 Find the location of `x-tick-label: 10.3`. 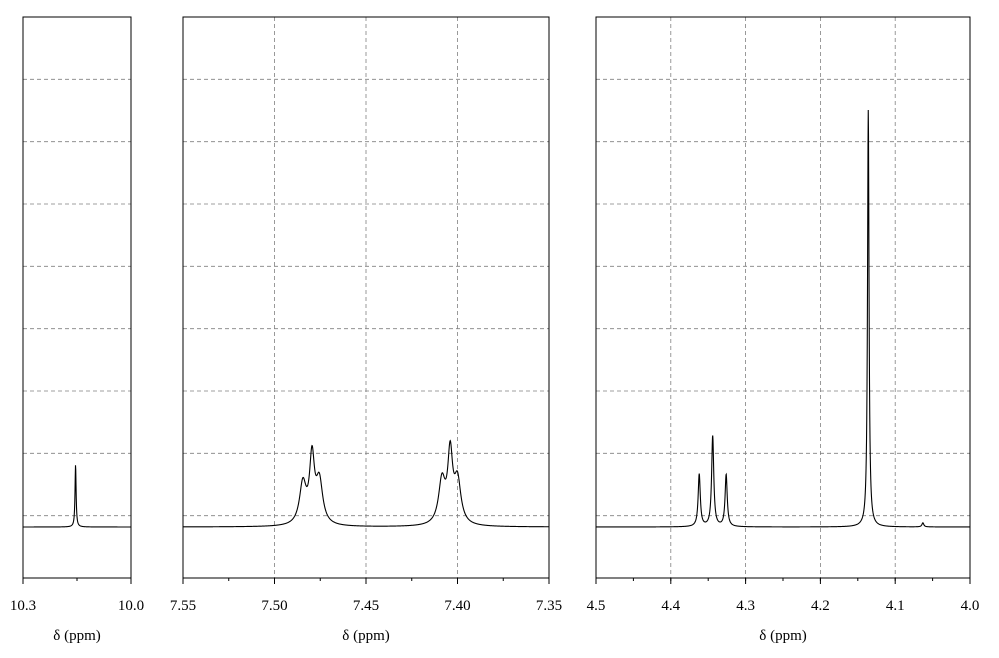

x-tick-label: 10.3 is located at coordinates (23, 606).